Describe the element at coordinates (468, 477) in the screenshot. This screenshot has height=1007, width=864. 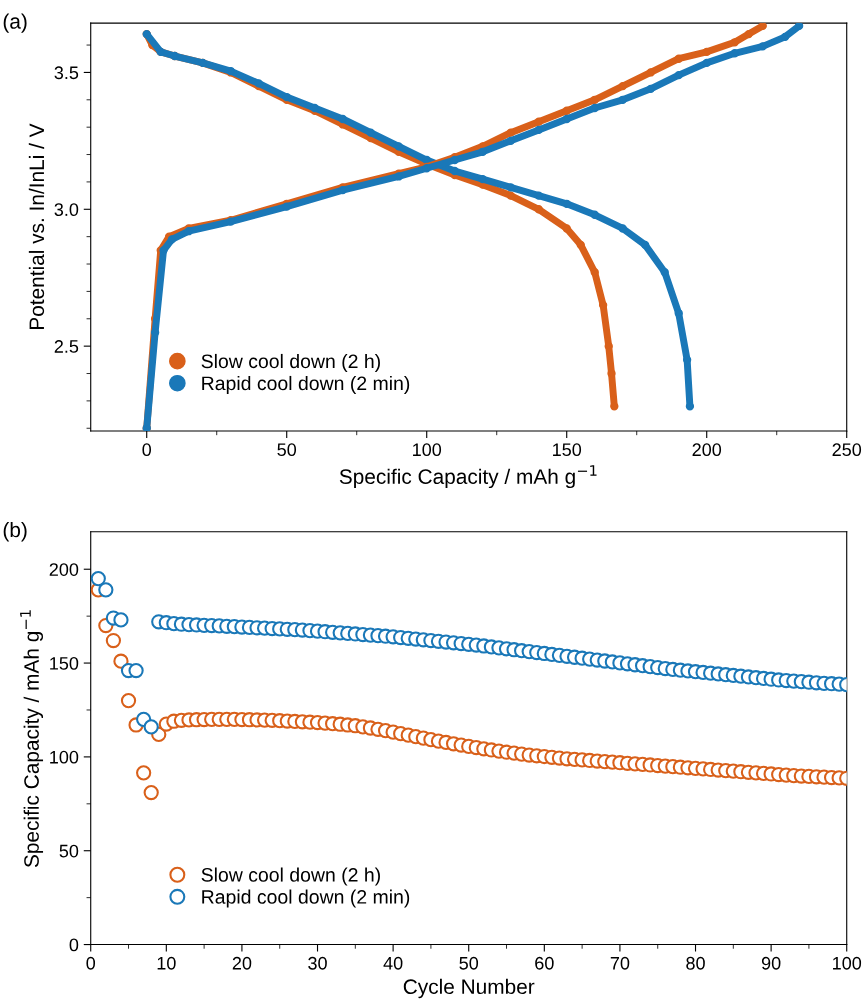
I see `x-axis-title: Specific Capacity / mAh g$^{−1}$` at that location.